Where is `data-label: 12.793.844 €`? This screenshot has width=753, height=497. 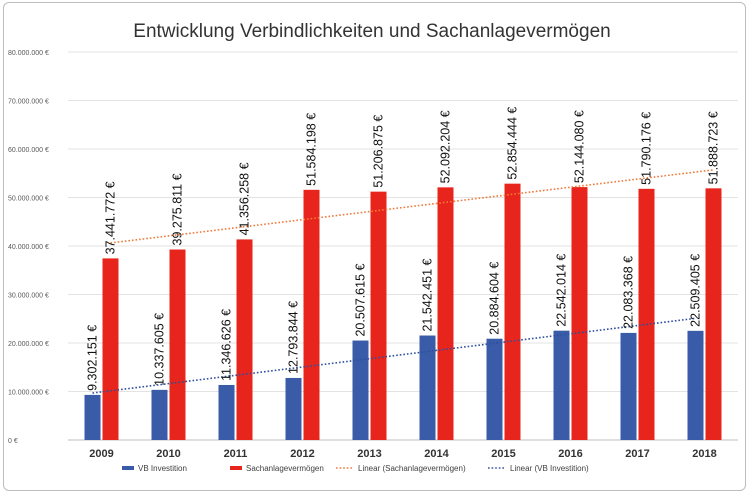 data-label: 12.793.844 € is located at coordinates (294, 337).